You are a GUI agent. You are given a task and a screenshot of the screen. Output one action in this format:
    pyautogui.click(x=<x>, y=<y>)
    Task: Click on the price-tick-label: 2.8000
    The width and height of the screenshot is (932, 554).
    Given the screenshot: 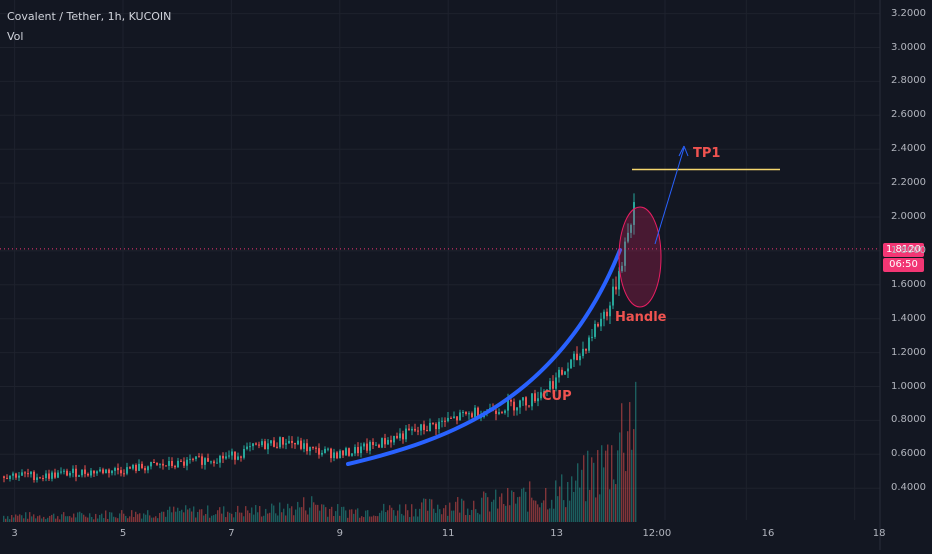 What is the action you would take?
    pyautogui.click(x=908, y=81)
    